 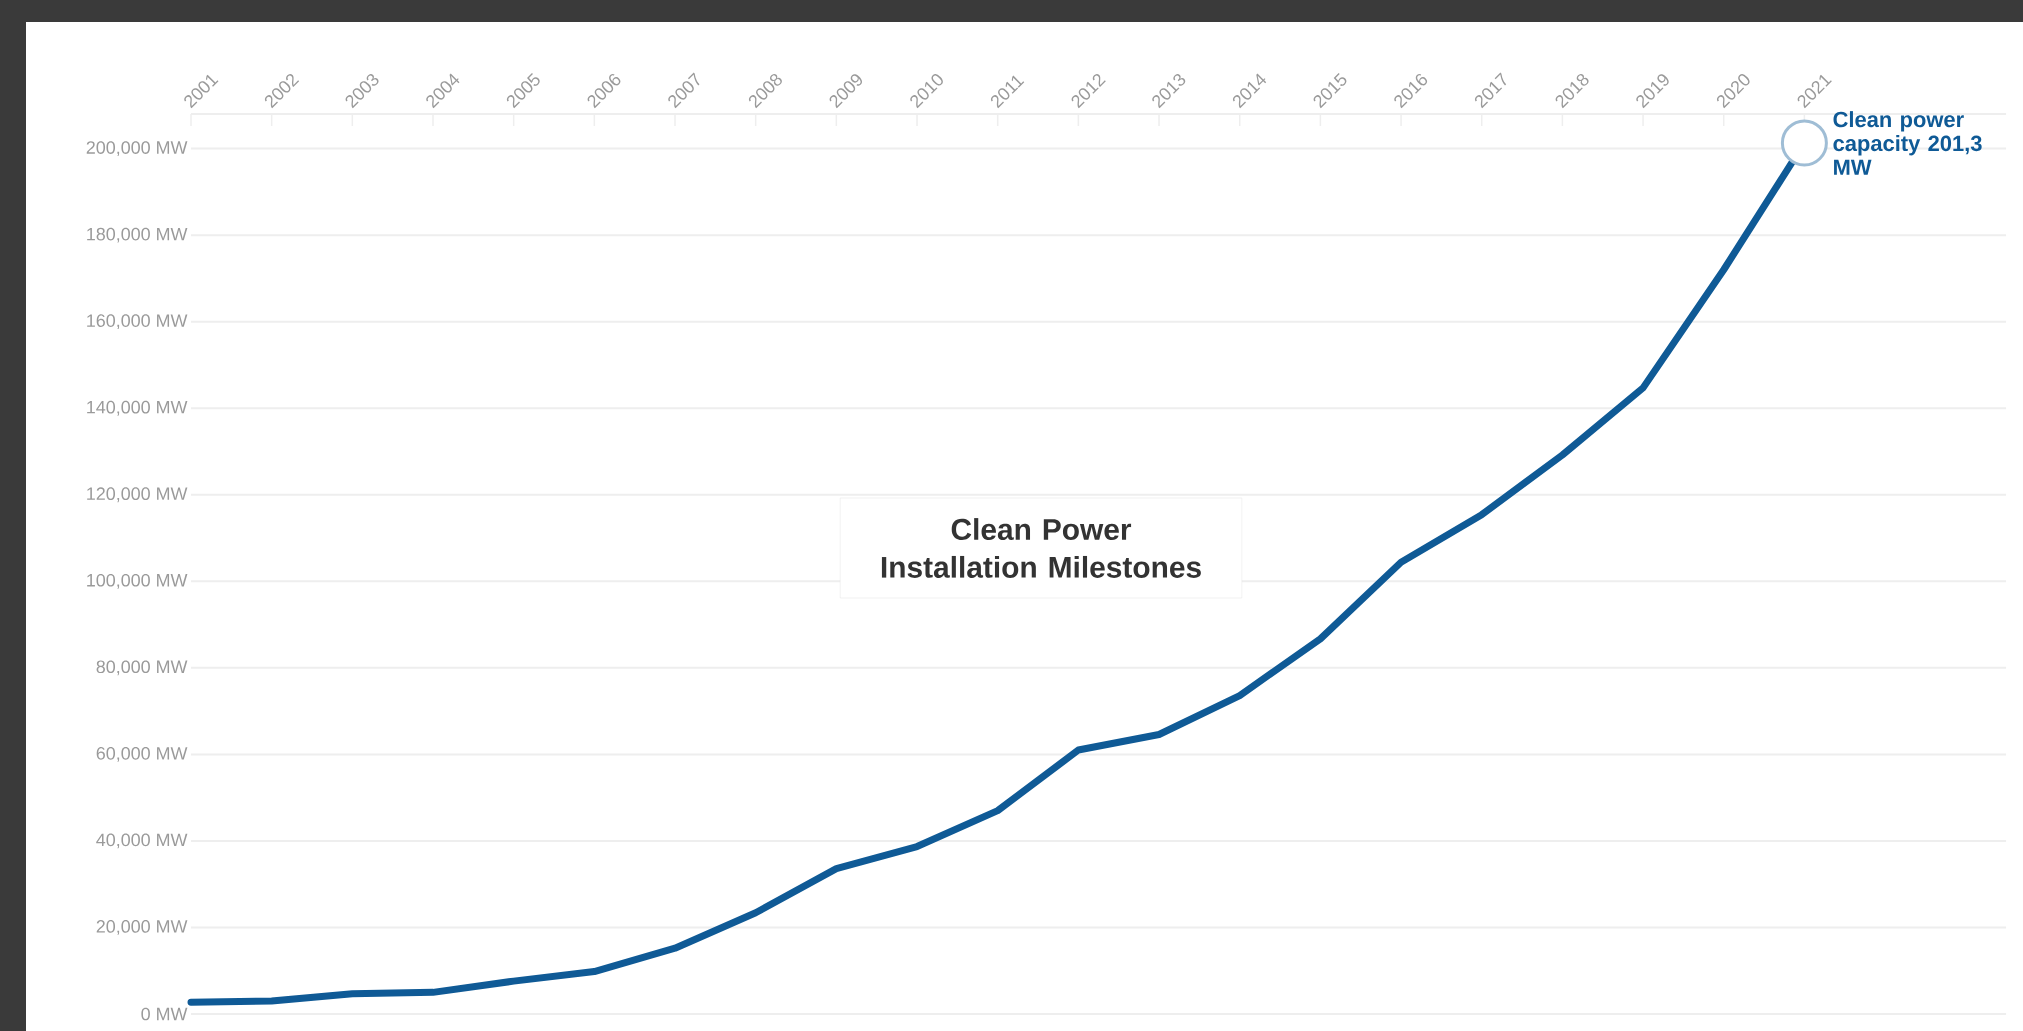 What do you see at coordinates (137, 581) in the screenshot?
I see `y-tick-label: 100,000 MW` at bounding box center [137, 581].